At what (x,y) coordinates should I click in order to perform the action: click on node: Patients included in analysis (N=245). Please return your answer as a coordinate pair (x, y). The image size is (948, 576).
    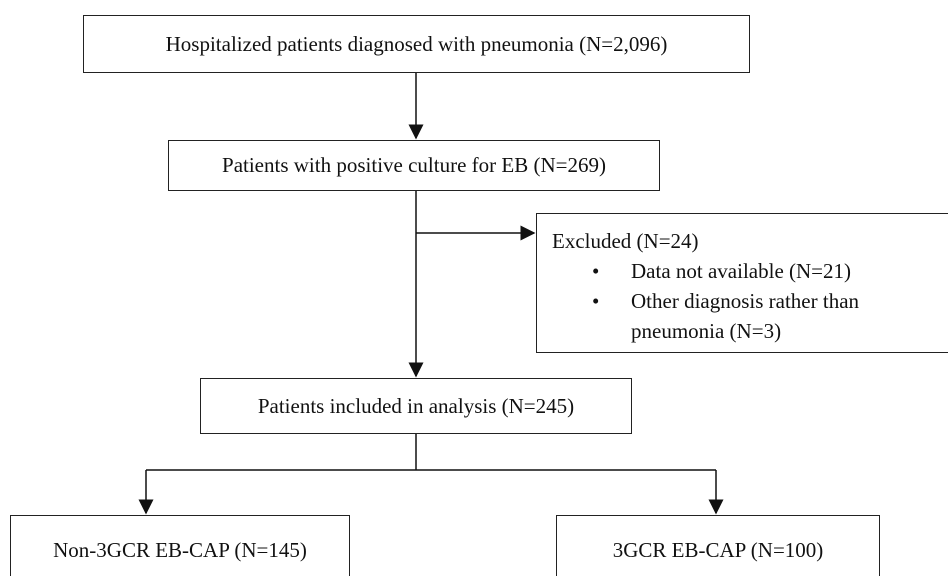
    Looking at the image, I should click on (416, 406).